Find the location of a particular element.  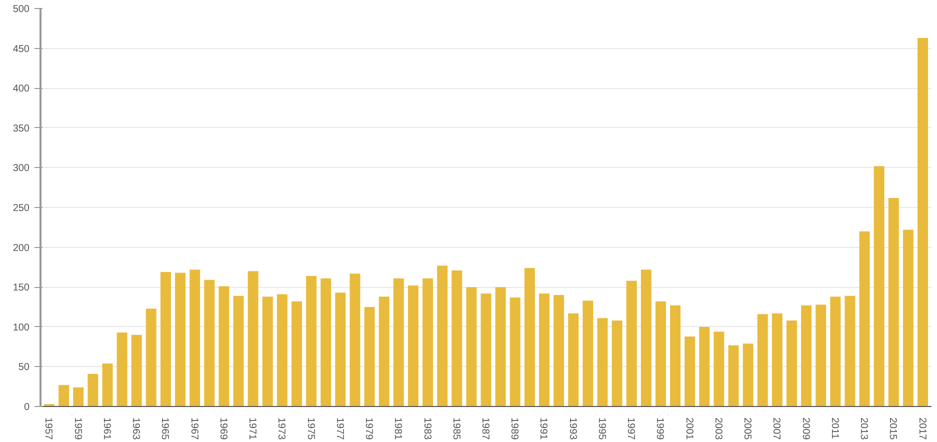

x-tick-label: 2011 is located at coordinates (834, 429).